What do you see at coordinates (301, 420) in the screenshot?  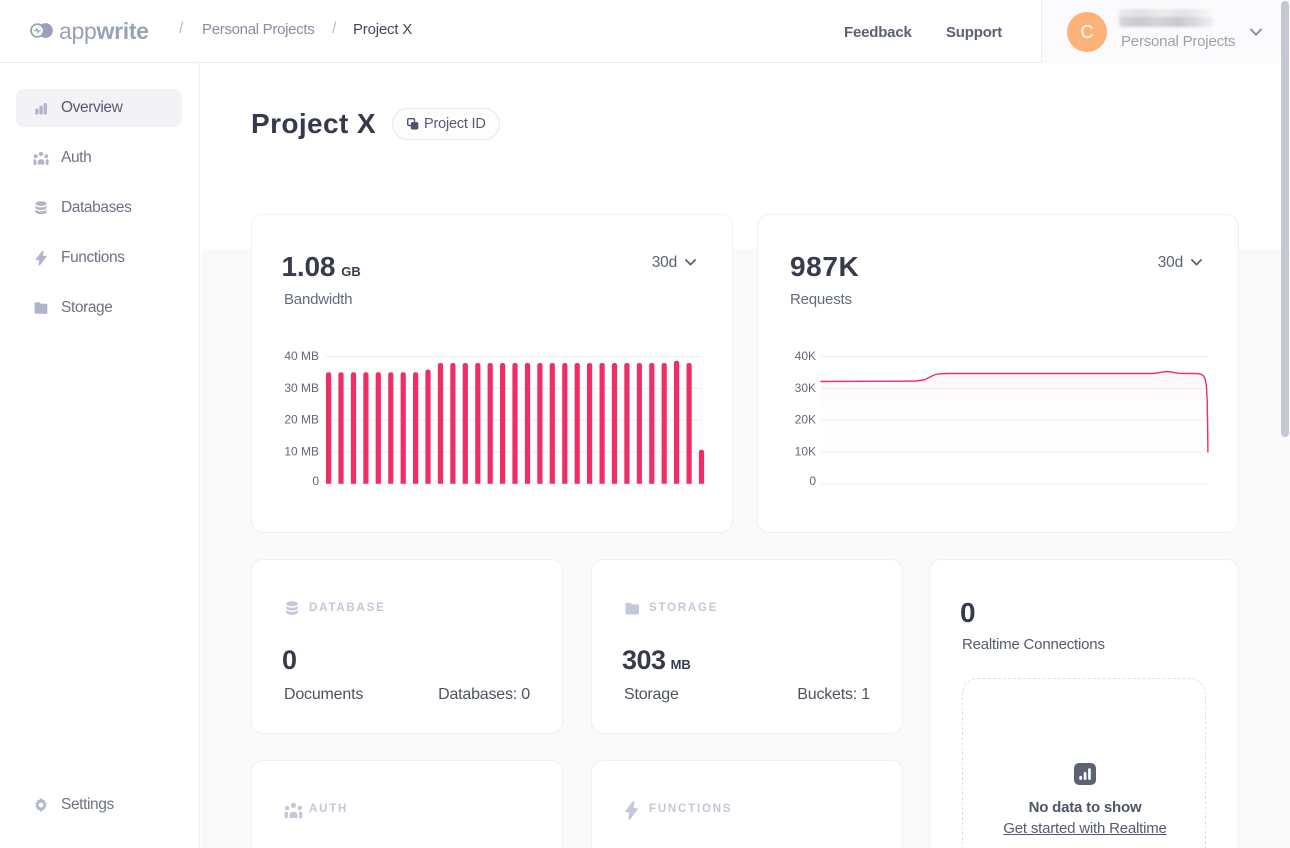 I see `svg-text: 20 MB` at bounding box center [301, 420].